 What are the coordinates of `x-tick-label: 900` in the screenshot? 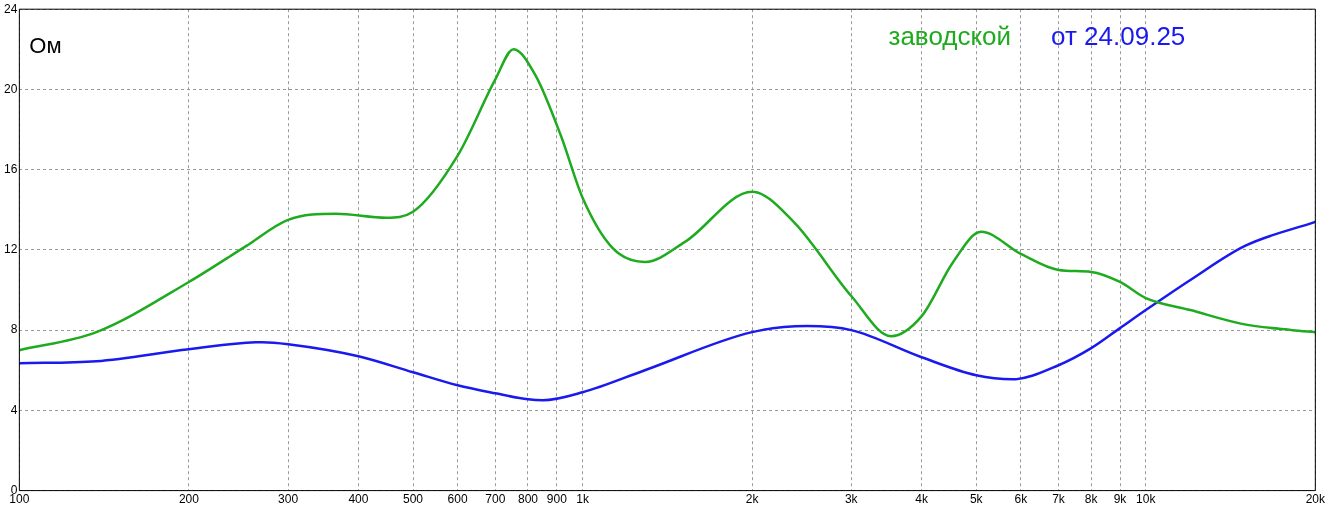 It's located at (557, 499).